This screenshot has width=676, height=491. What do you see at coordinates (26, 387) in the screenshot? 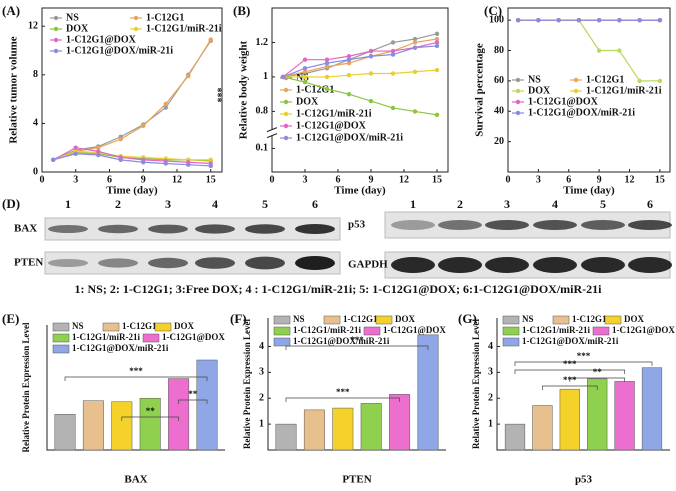
I see `y-axis-label: Relative Protein Expression Level` at bounding box center [26, 387].